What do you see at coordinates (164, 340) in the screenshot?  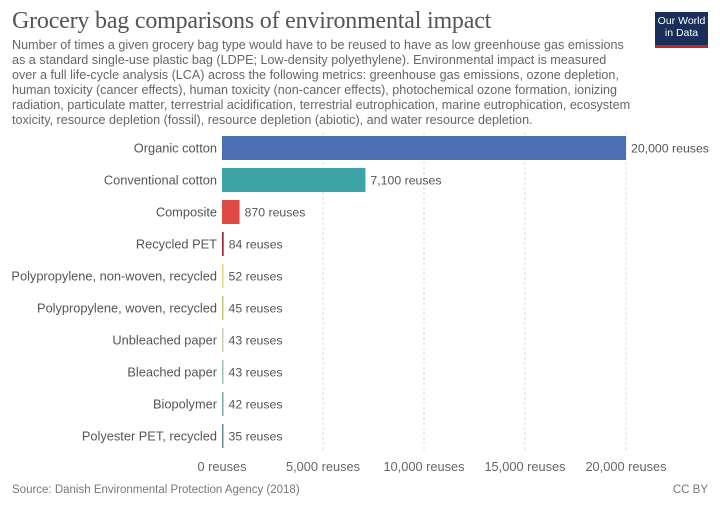 I see `category-label: Unbleached paper` at bounding box center [164, 340].